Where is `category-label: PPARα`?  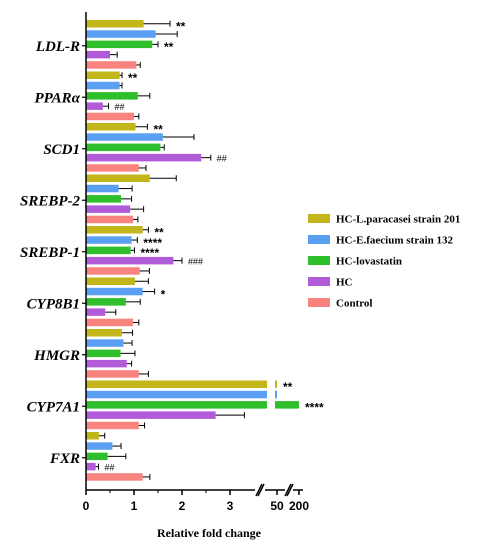
category-label: PPARα is located at coordinates (57, 98).